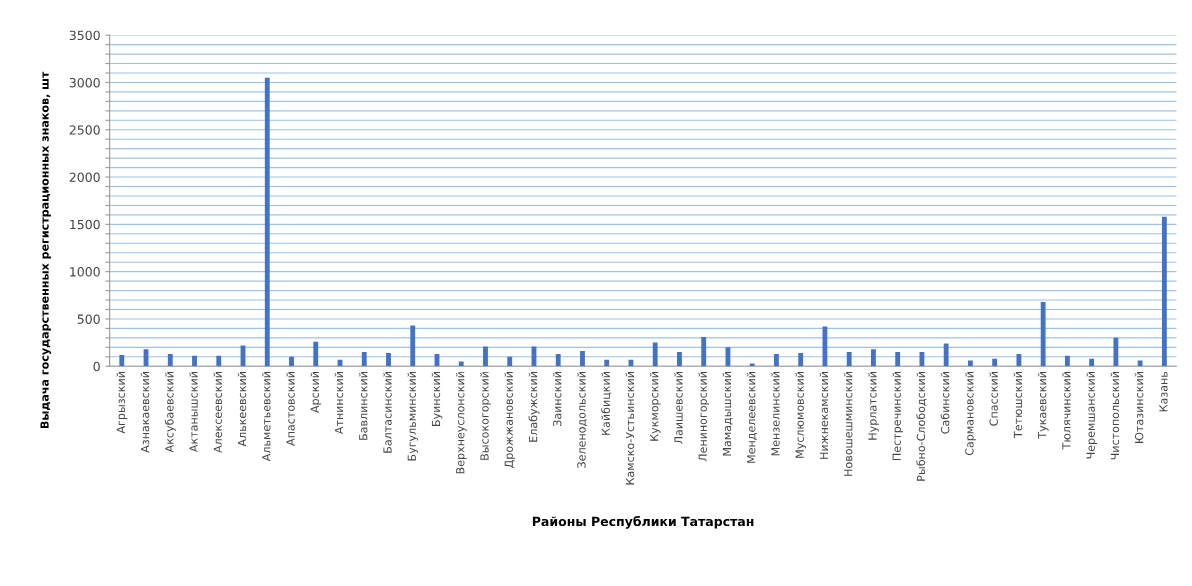 The image size is (1192, 586). Describe the element at coordinates (921, 426) in the screenshot. I see `x-tick-label: Рыбно-Слободский` at that location.